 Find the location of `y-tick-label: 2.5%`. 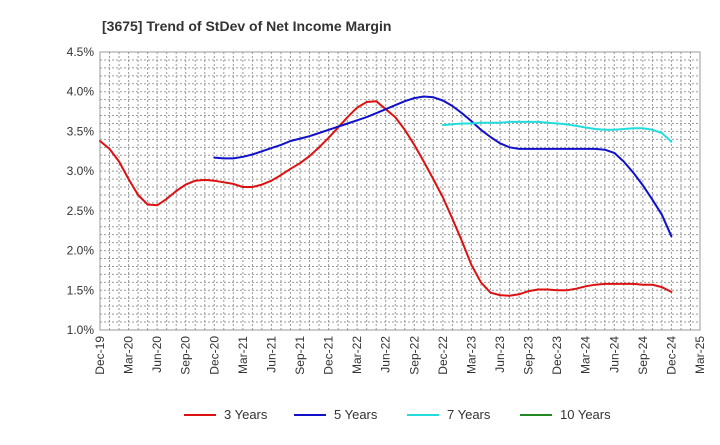

y-tick-label: 2.5% is located at coordinates (81, 211).